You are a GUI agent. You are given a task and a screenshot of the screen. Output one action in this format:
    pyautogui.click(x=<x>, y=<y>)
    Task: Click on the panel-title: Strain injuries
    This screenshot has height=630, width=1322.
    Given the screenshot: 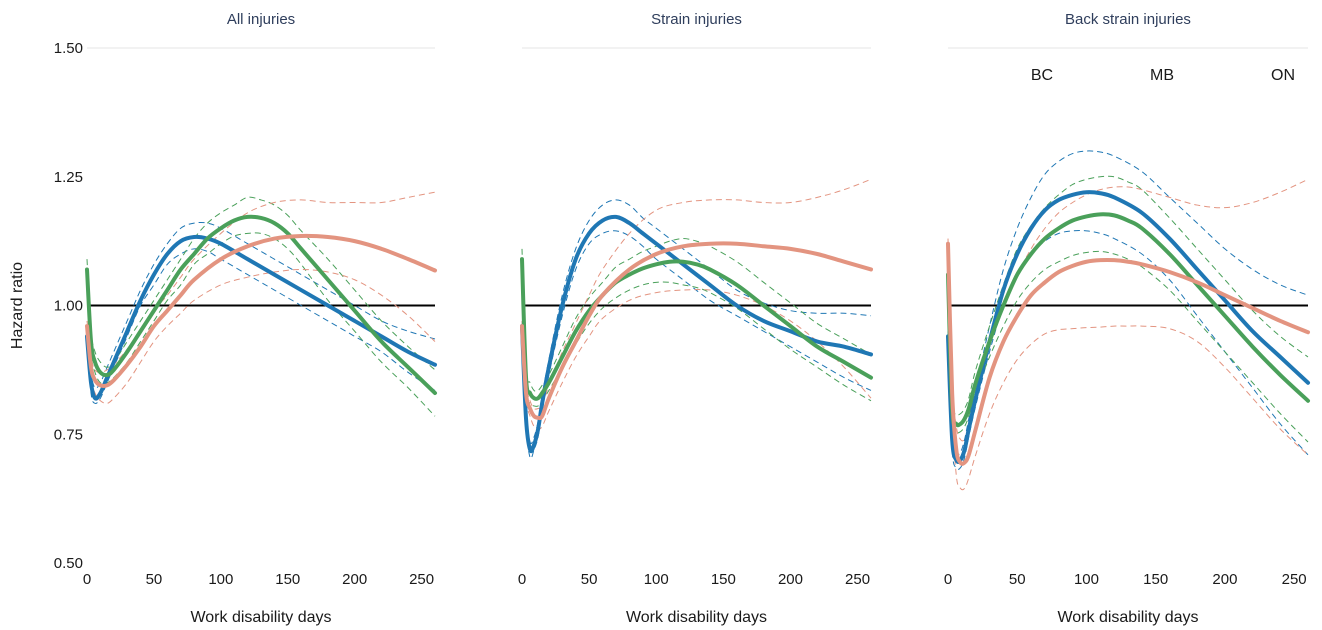 What is the action you would take?
    pyautogui.click(x=696, y=19)
    